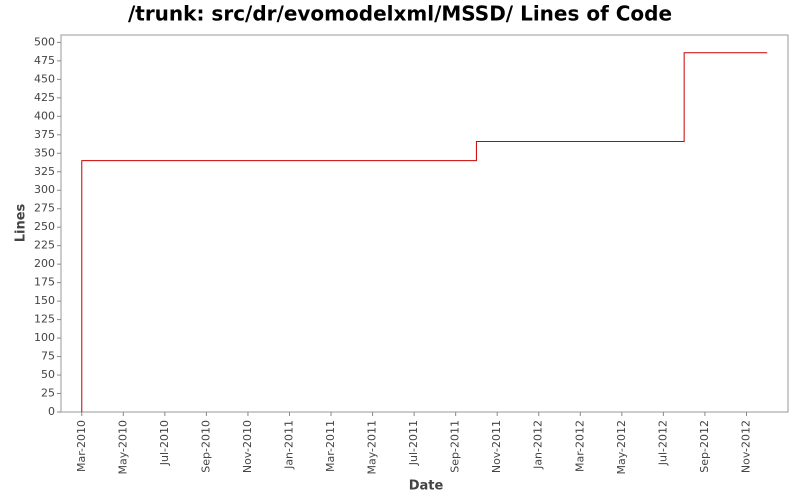  Describe the element at coordinates (455, 446) in the screenshot. I see `x-tick-label: Sep-2011` at that location.